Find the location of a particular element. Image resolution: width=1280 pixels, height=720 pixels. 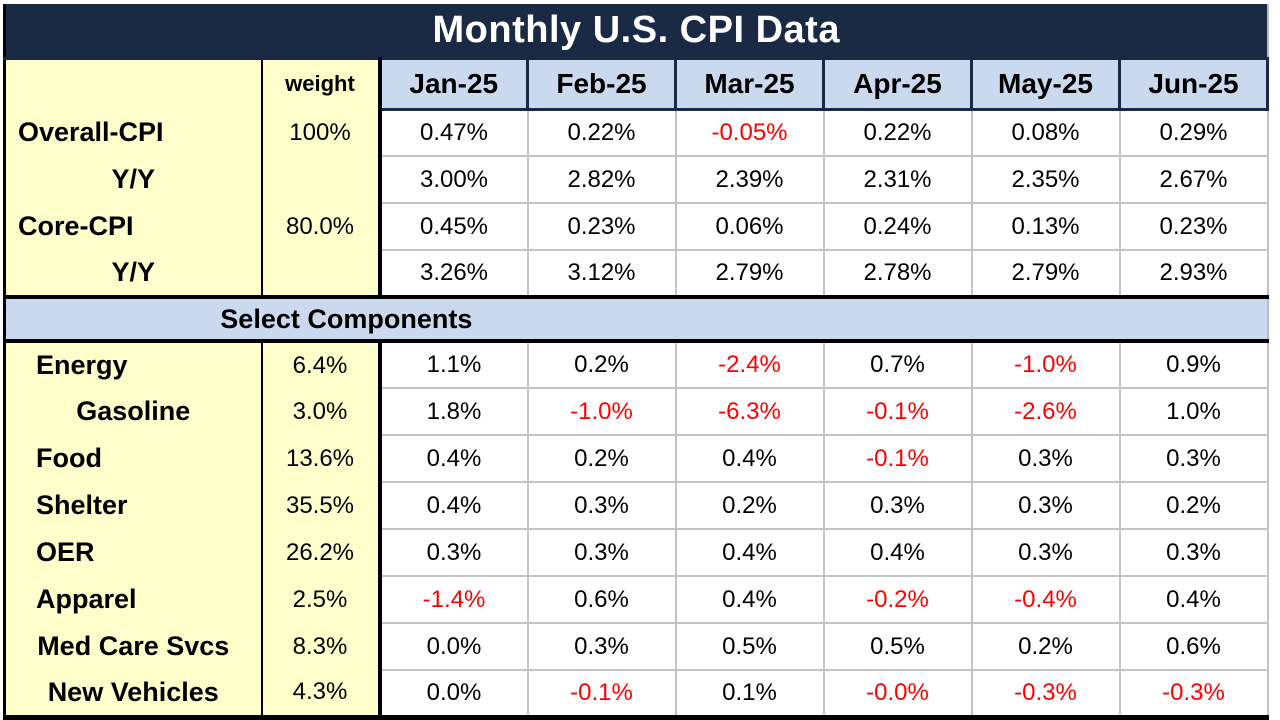

table-row-core-yy: Y/Y 3.26% 3.12% 2.79% 2.78% 2.79% 2.93% is located at coordinates (636, 273).